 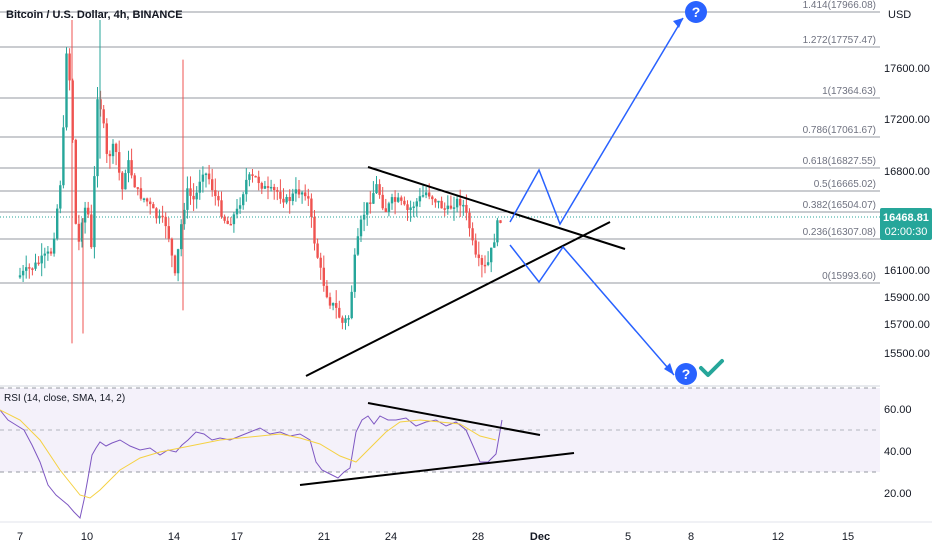 I want to click on price-tick-label: 17600.00, so click(x=907, y=69).